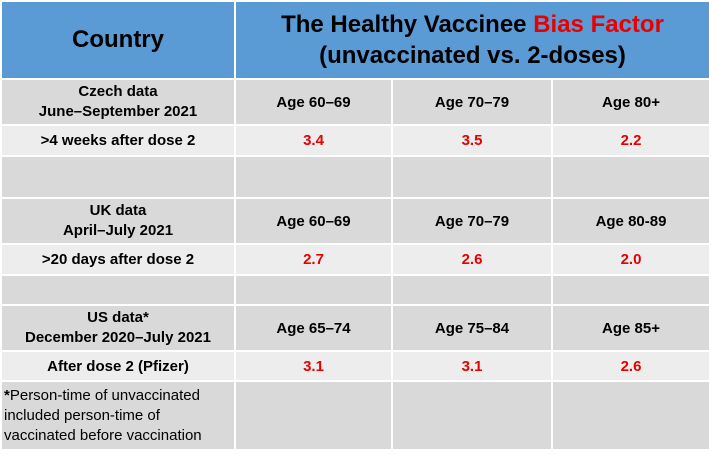 This screenshot has height=457, width=709. Describe the element at coordinates (118, 259) in the screenshot. I see `row-label: >20 days after dose 2` at that location.